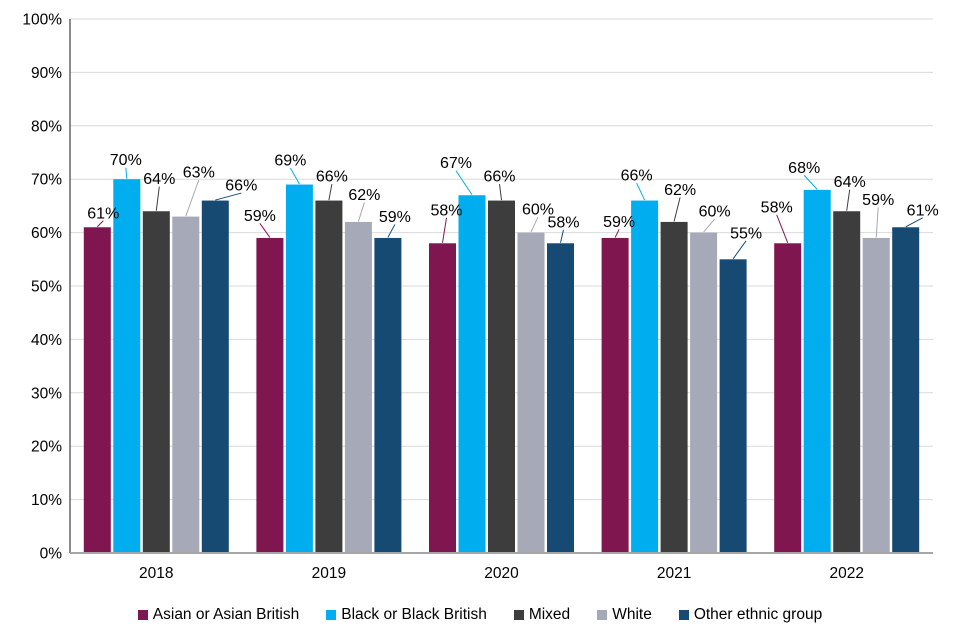 The width and height of the screenshot is (960, 640). I want to click on bar-value-label: 68%, so click(804, 168).